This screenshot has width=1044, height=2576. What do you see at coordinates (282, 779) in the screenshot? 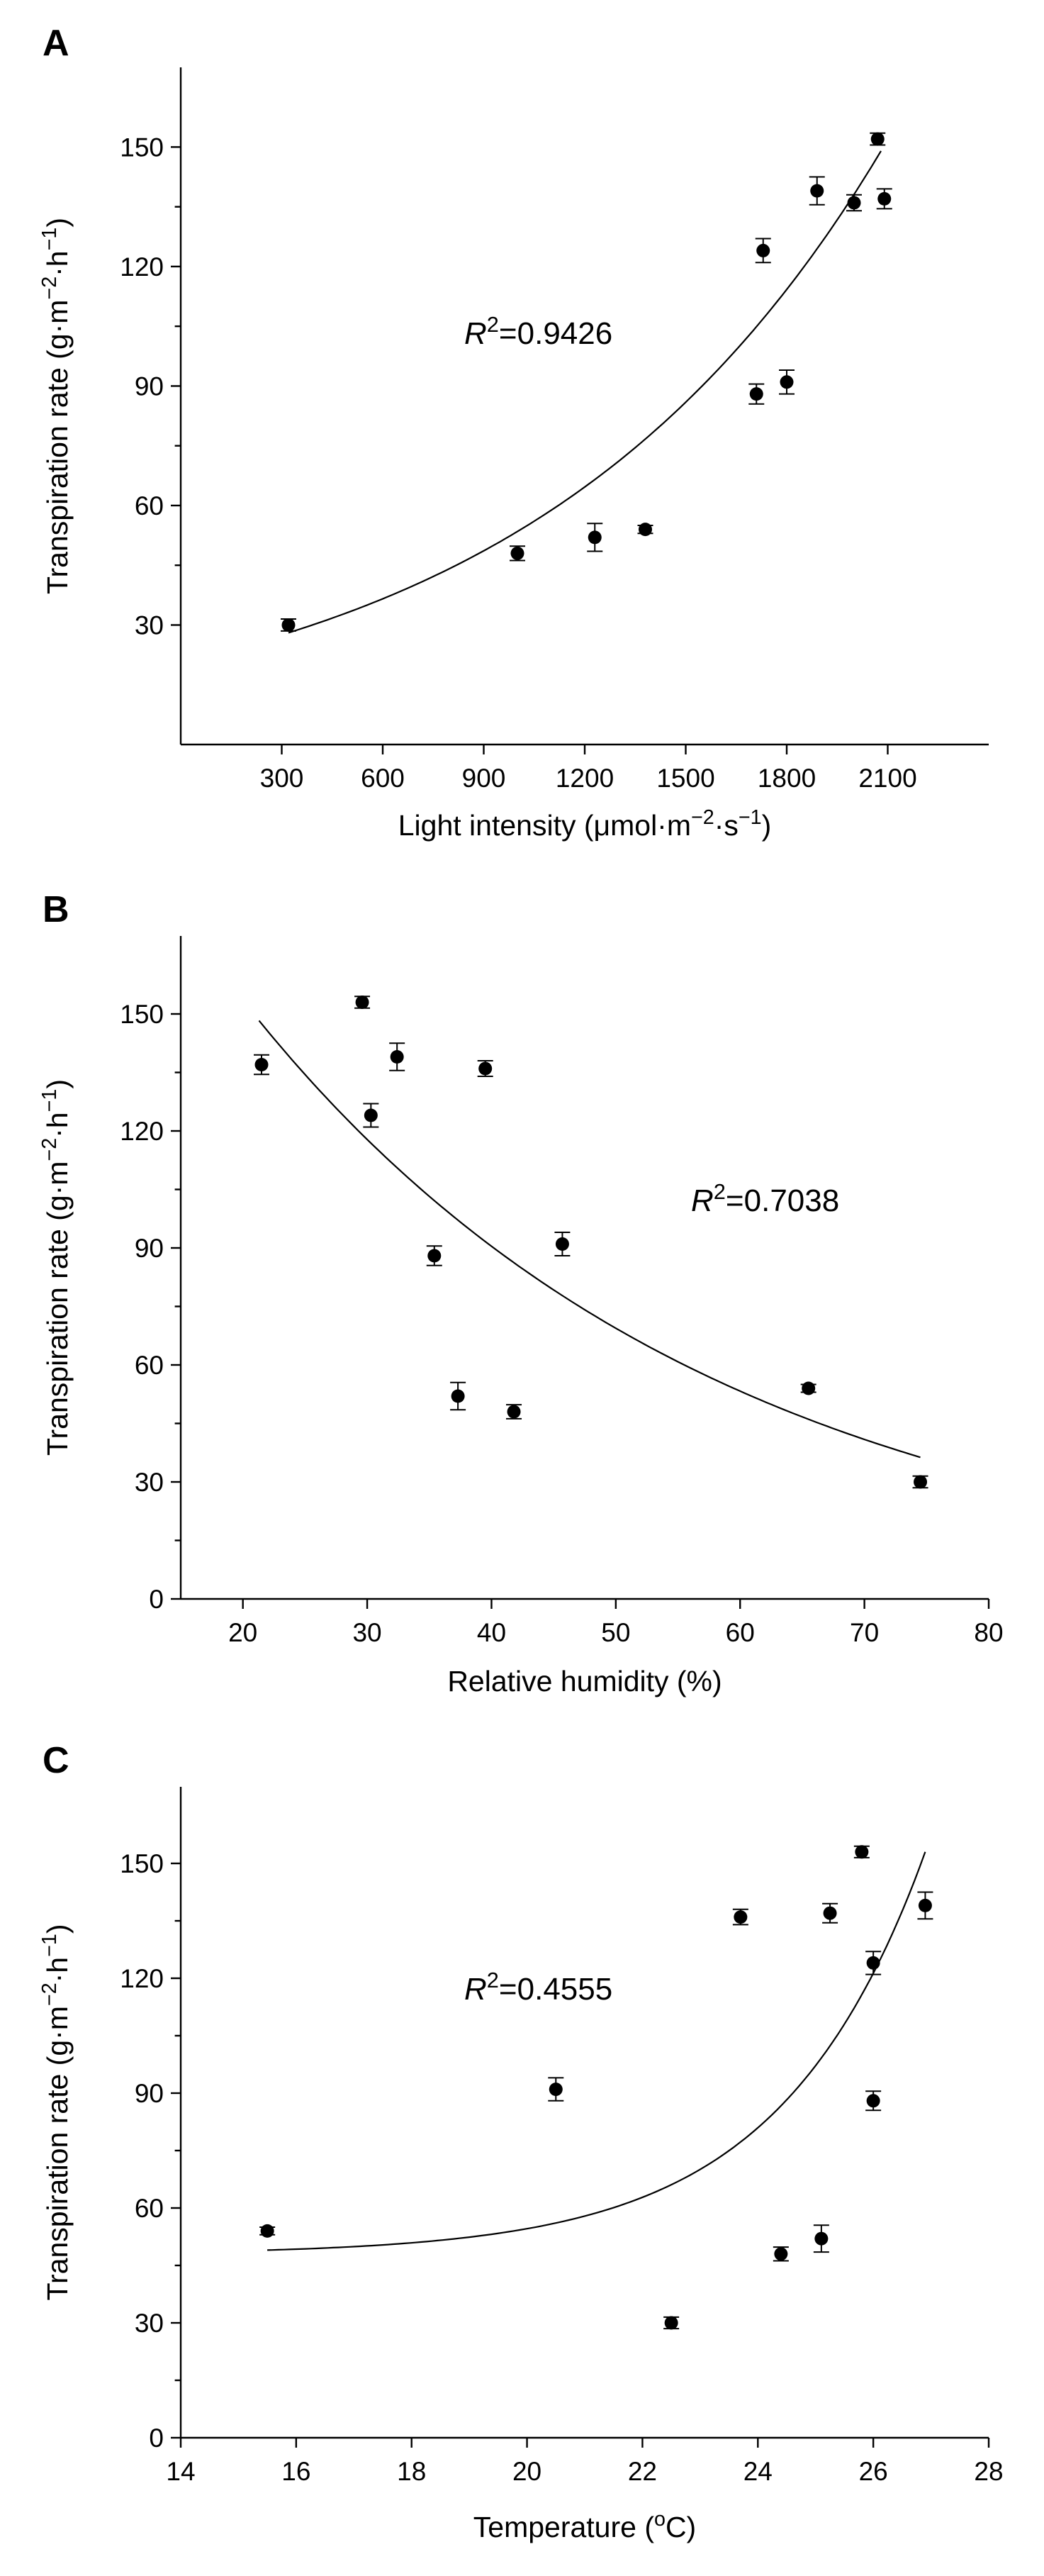
I see `x-tick-label: 300` at bounding box center [282, 779].